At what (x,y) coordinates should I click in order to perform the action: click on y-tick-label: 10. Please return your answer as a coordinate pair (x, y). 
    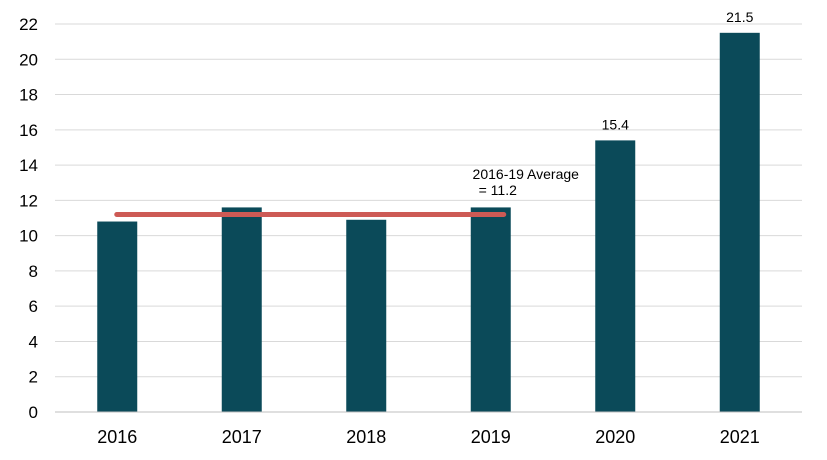
    Looking at the image, I should click on (28, 236).